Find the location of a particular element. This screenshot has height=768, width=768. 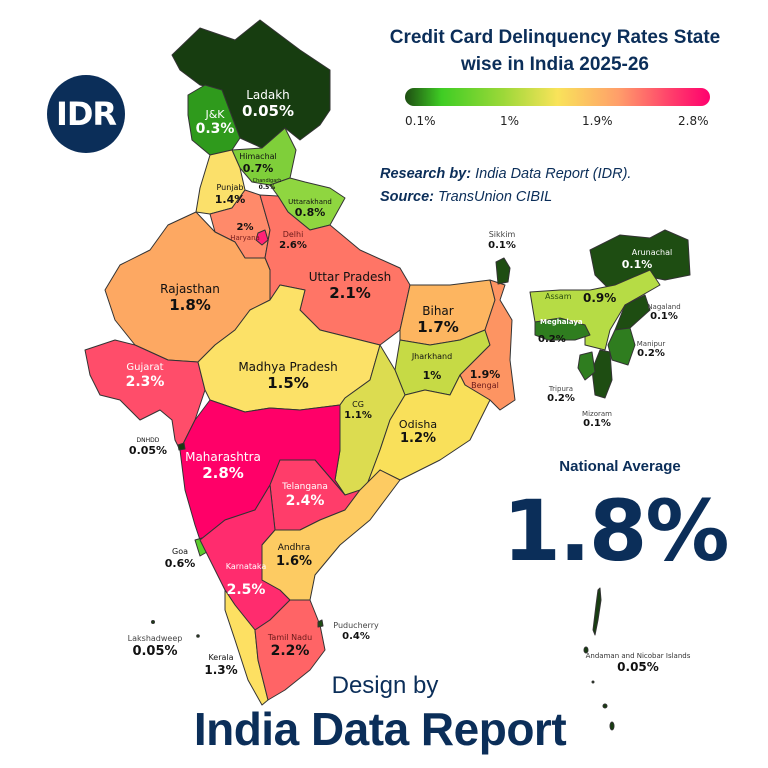

label-jharkhand: Jharkhand 1% is located at coordinates (432, 367).